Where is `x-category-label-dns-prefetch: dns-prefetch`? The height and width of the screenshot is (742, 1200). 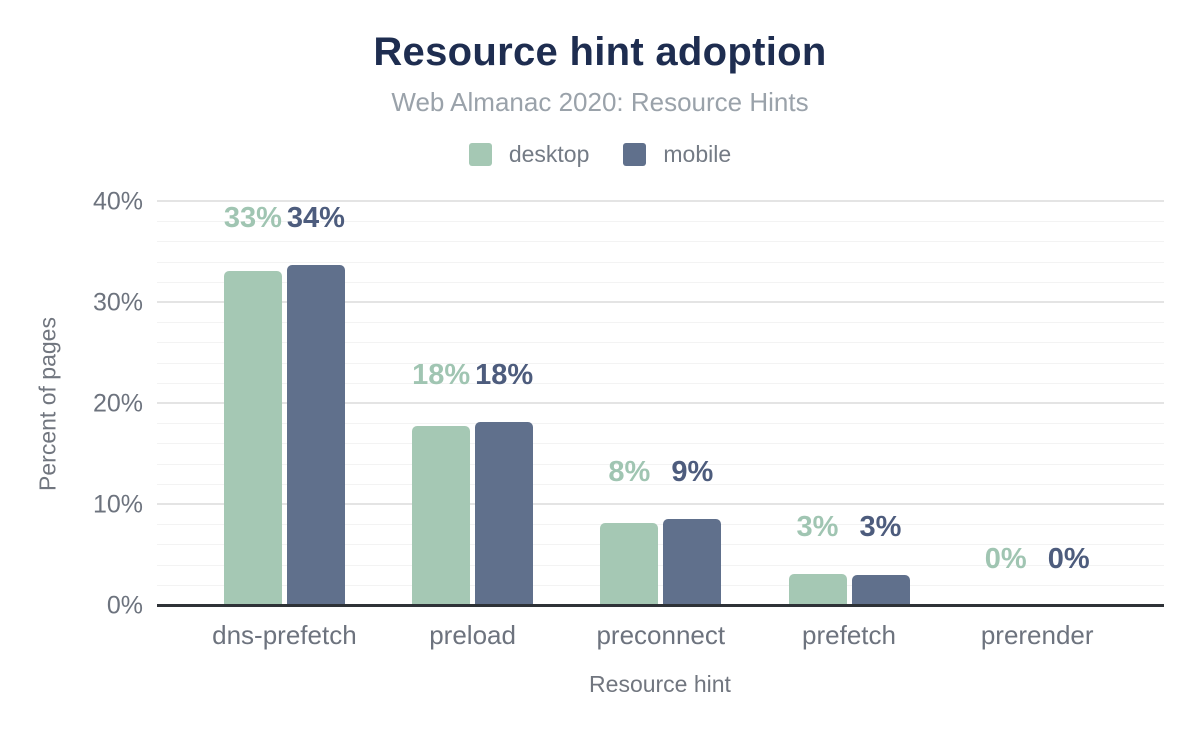 x-category-label-dns-prefetch: dns-prefetch is located at coordinates (284, 635).